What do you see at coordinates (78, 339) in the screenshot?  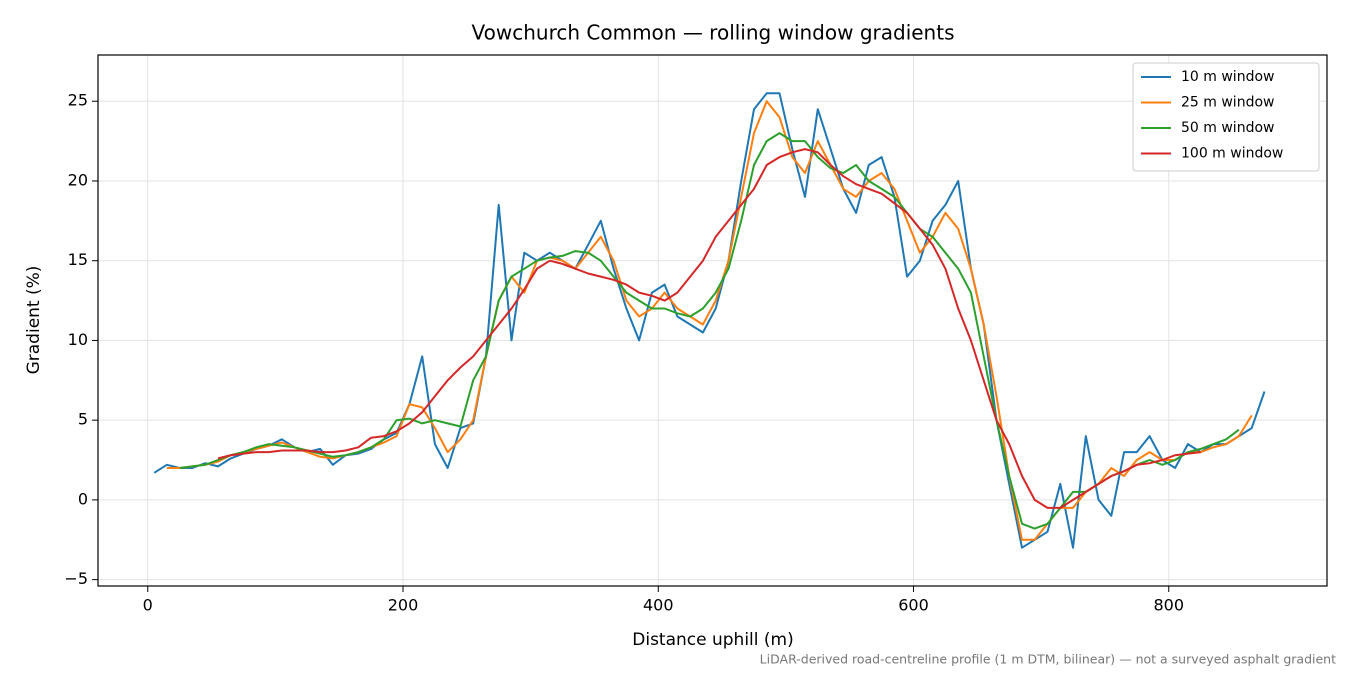 I see `y-tick-label: 10` at bounding box center [78, 339].